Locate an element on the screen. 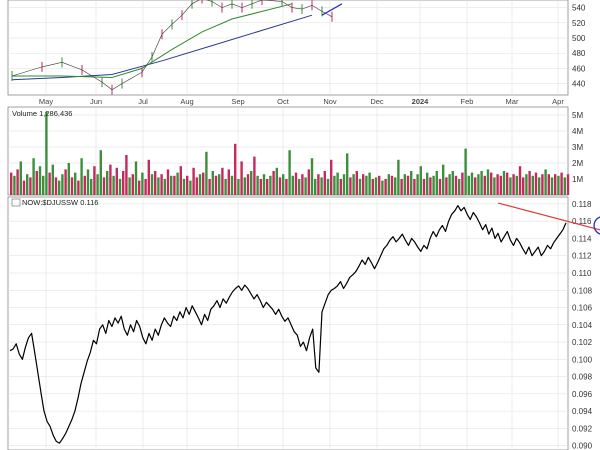 This screenshot has height=450, width=600. price-tick-label: 540 is located at coordinates (579, 8).